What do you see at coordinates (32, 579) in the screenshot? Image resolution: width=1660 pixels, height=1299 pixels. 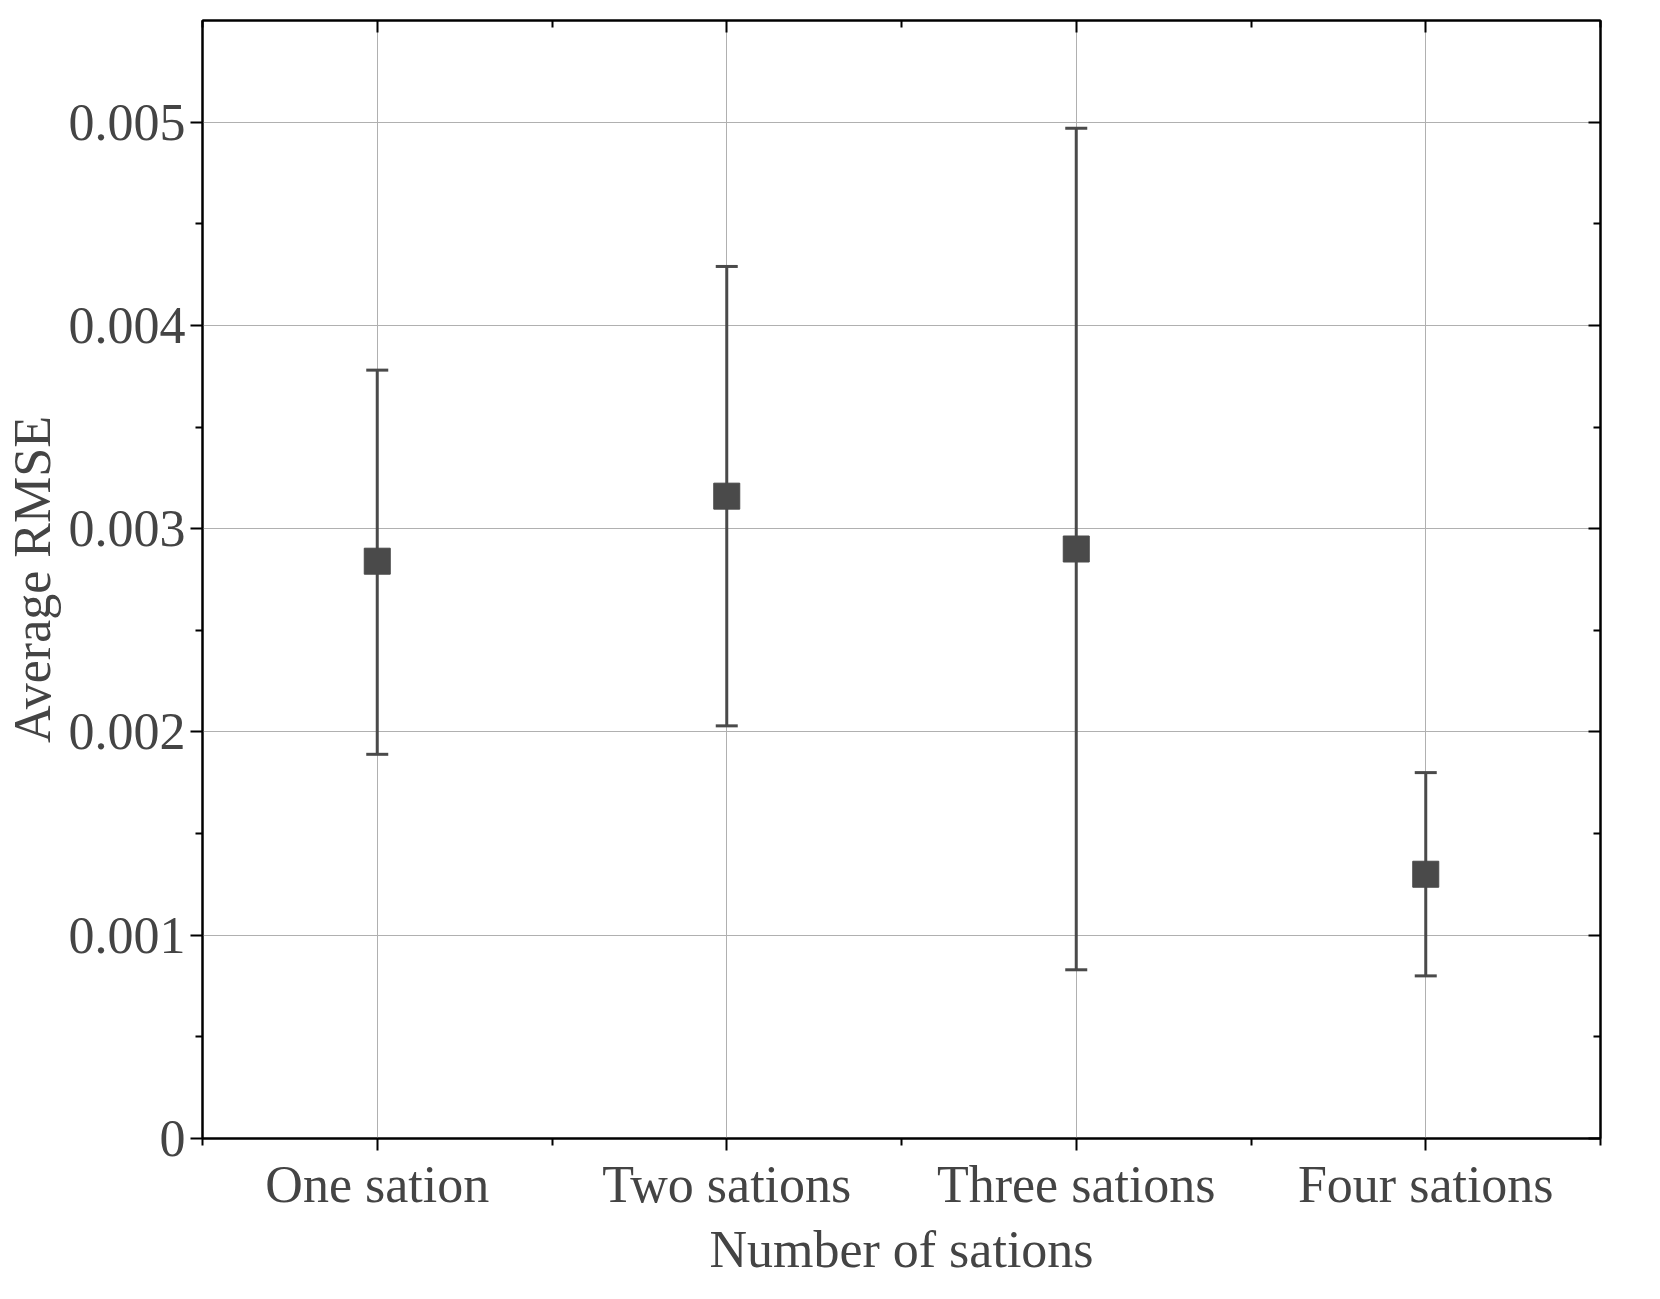 I see `y-axis-title: Average RMSE` at bounding box center [32, 579].